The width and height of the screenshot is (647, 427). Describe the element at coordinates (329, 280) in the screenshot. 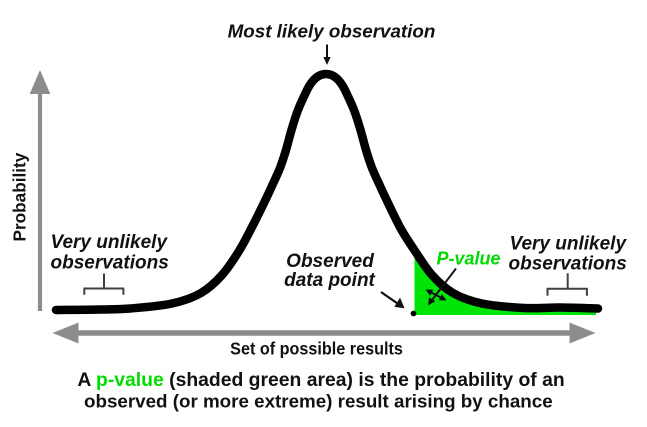

I see `svg-text: data point` at that location.